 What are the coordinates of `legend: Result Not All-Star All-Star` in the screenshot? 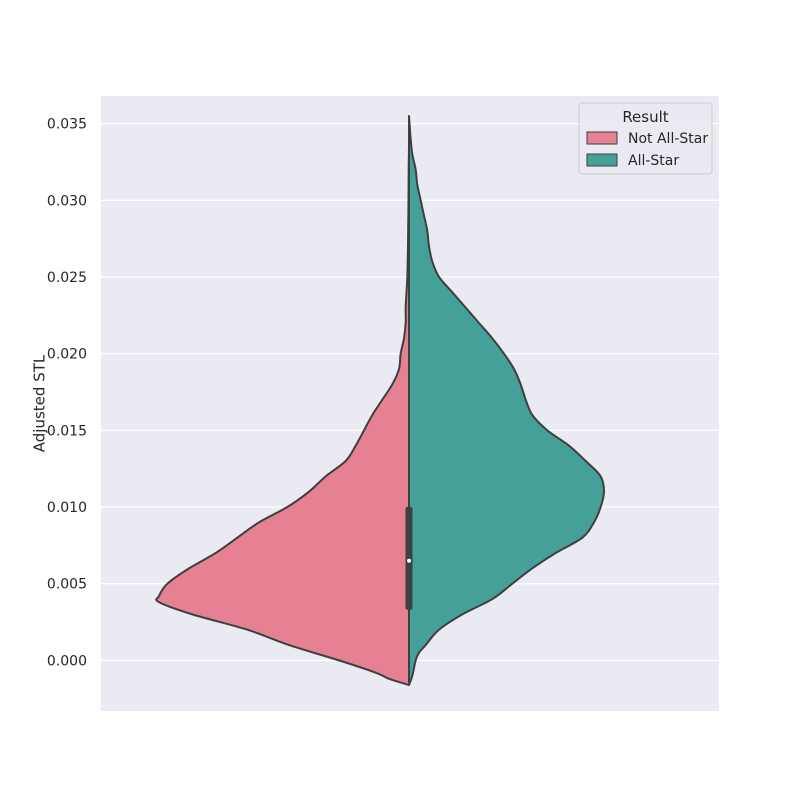 It's located at (645, 138).